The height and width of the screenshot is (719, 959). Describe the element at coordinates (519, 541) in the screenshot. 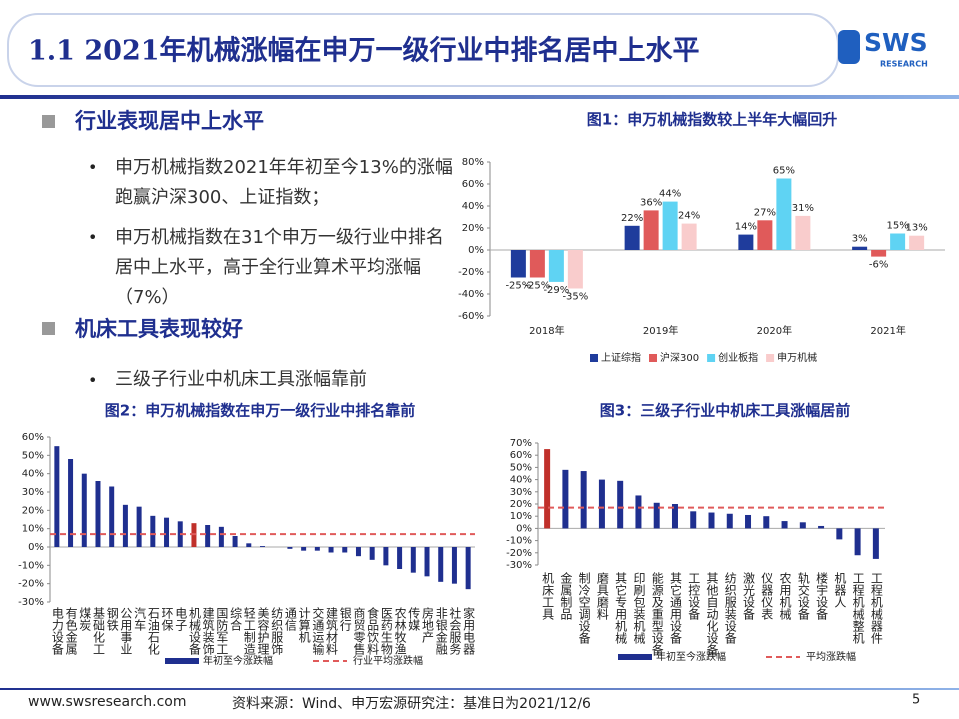

I see `y-tick-label: -10%` at that location.